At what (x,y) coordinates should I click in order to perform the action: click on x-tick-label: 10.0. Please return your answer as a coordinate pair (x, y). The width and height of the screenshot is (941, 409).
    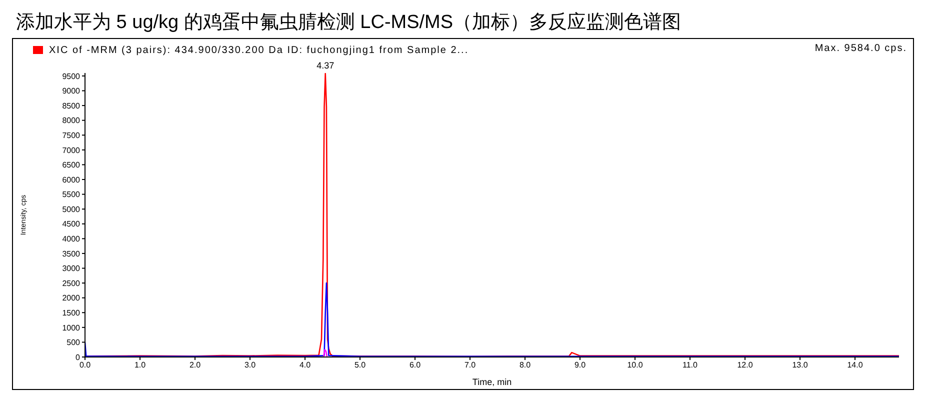
    Looking at the image, I should click on (635, 365).